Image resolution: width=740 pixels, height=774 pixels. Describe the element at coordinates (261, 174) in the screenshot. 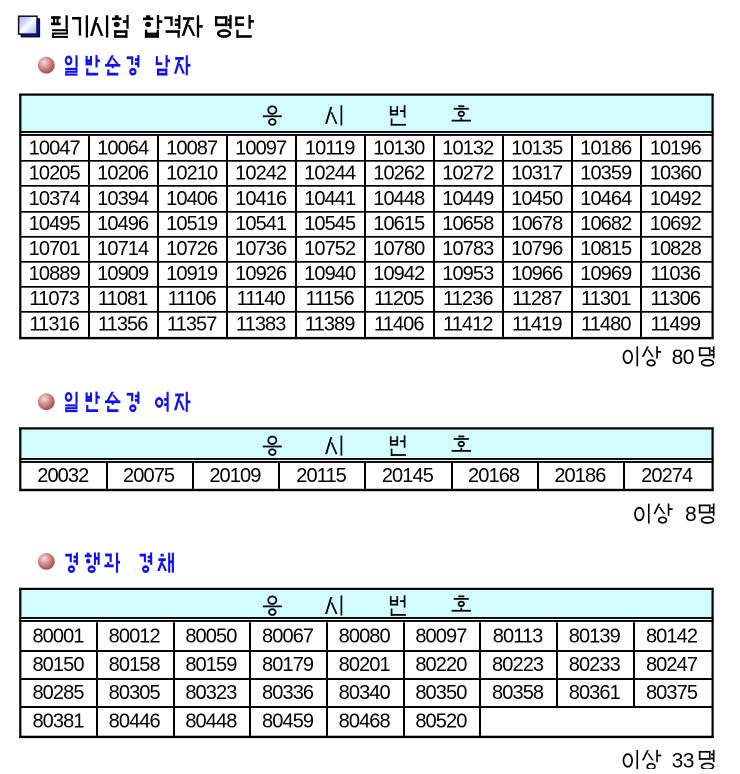

I see `svg-text: 10242` at that location.